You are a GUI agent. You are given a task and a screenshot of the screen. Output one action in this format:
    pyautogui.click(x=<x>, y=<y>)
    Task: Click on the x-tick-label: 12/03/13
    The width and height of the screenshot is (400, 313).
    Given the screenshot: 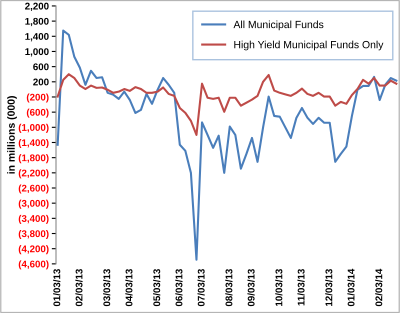 What is the action you would take?
    pyautogui.click(x=328, y=287)
    